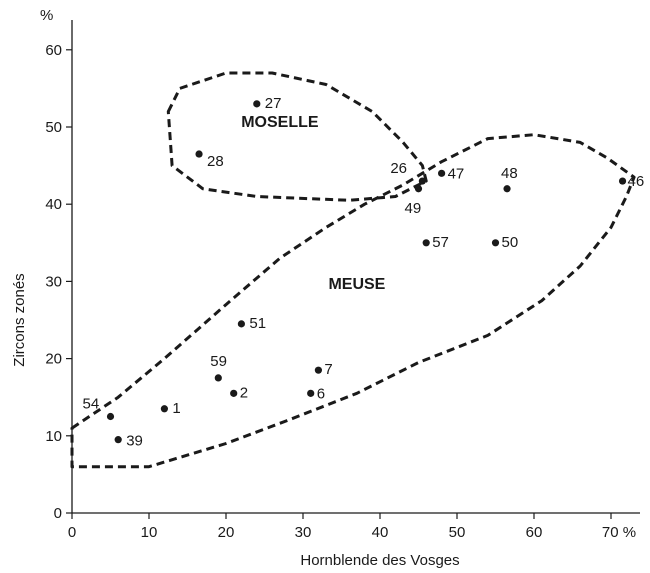 Image resolution: width=650 pixels, height=573 pixels. What do you see at coordinates (379, 560) in the screenshot?
I see `x-axis-title: Hornblende des Vosges` at bounding box center [379, 560].